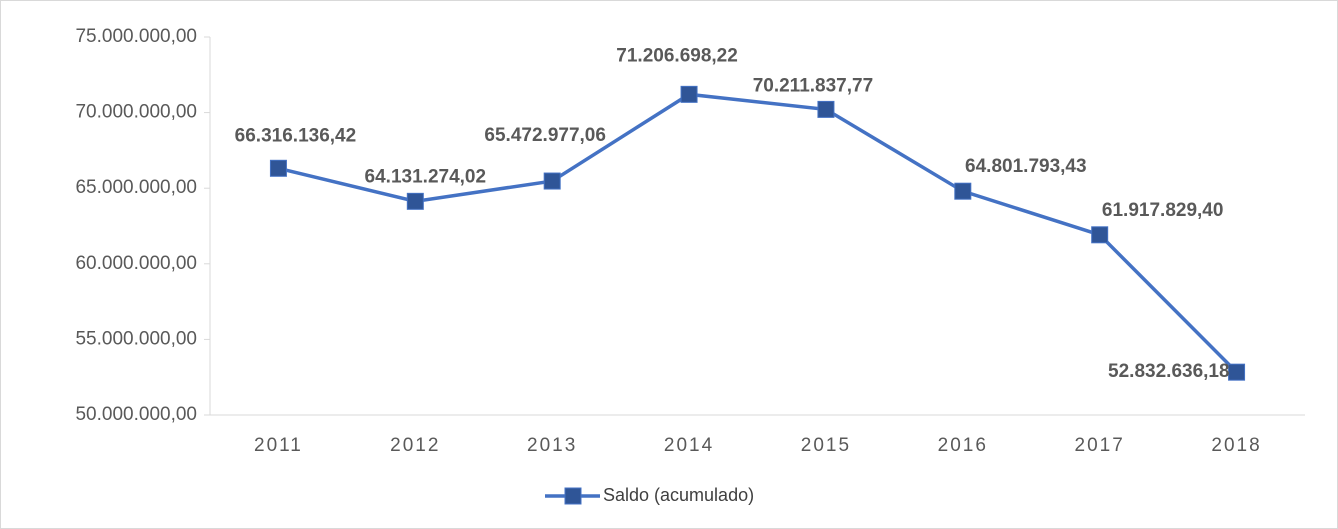 The height and width of the screenshot is (529, 1338). Describe the element at coordinates (963, 445) in the screenshot. I see `x-tick-label: 2016` at that location.